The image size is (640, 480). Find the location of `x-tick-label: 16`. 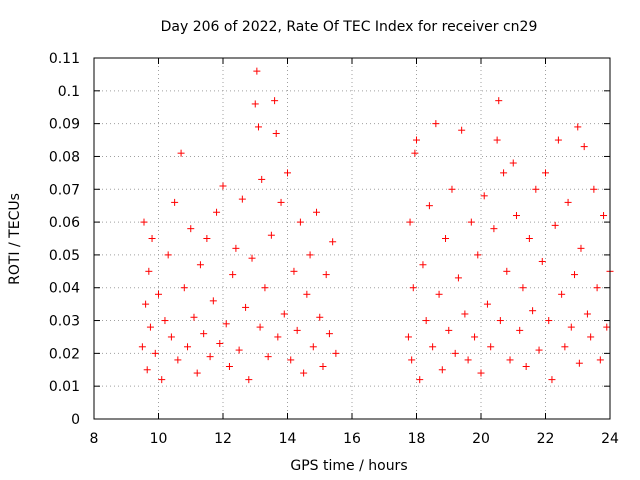

x-tick-label: 16 is located at coordinates (352, 439).